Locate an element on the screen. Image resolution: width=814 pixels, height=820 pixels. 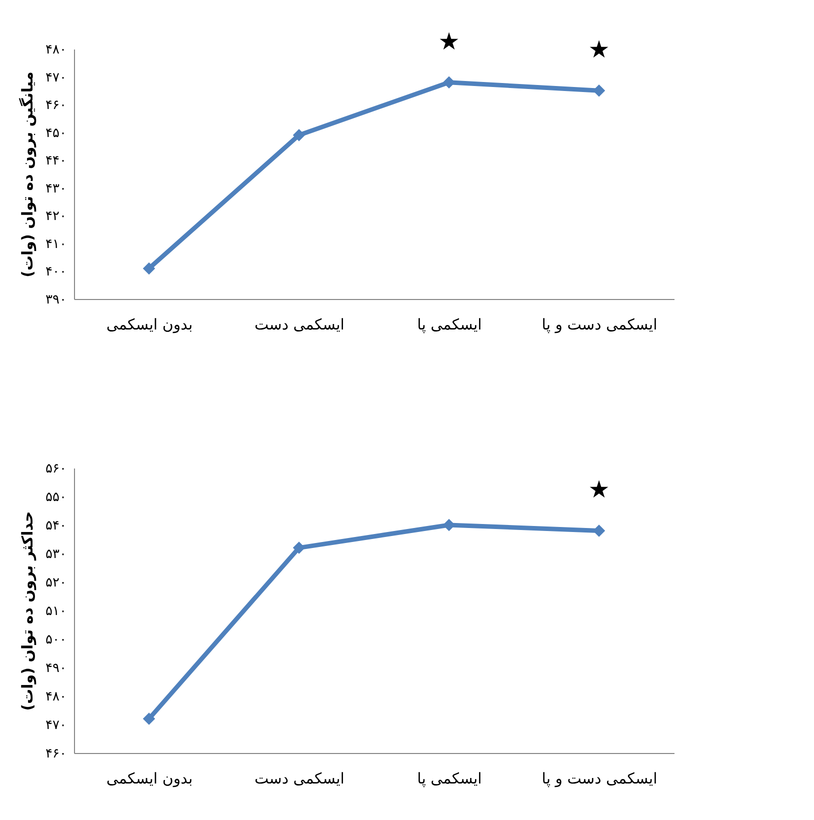
y-tick-label: ۵۶۰ is located at coordinates (56, 469).